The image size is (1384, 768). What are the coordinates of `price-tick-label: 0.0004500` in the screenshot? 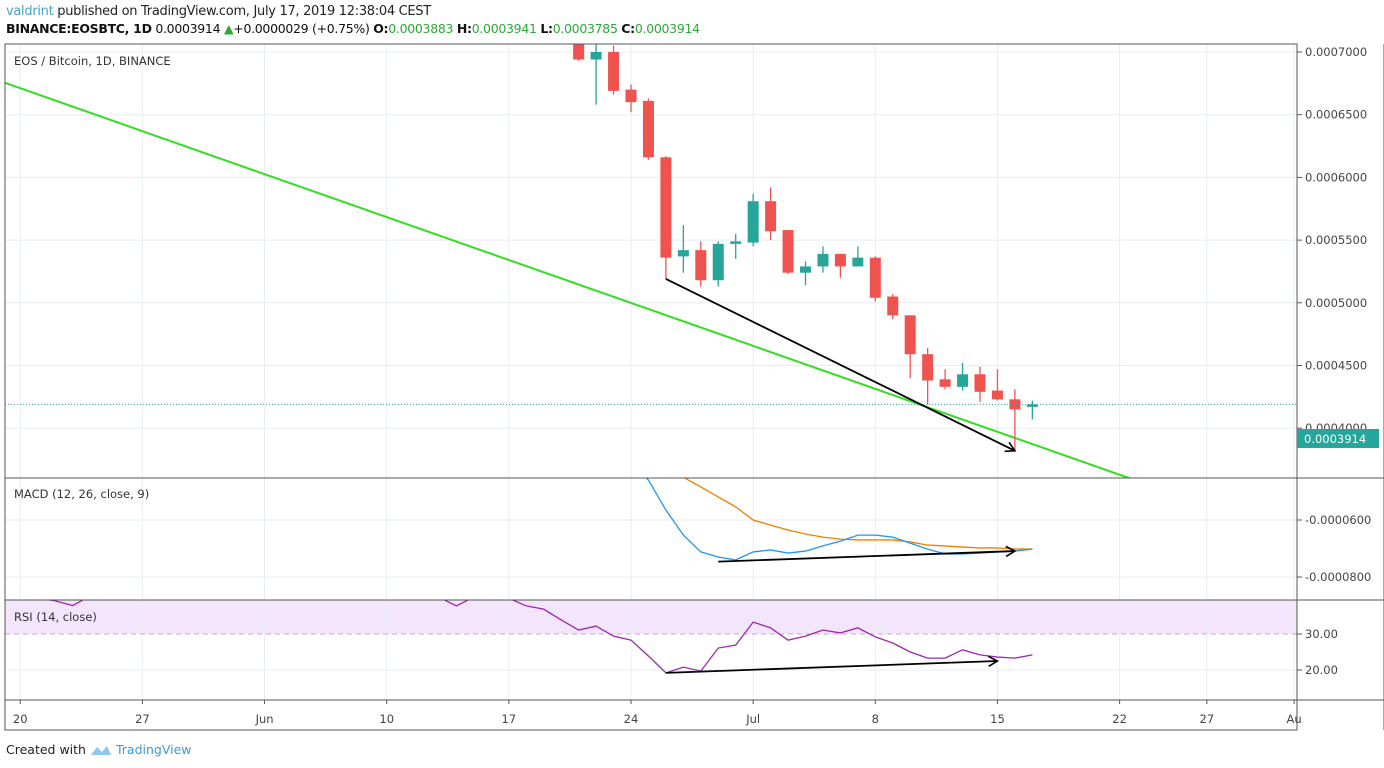 It's located at (1336, 366).